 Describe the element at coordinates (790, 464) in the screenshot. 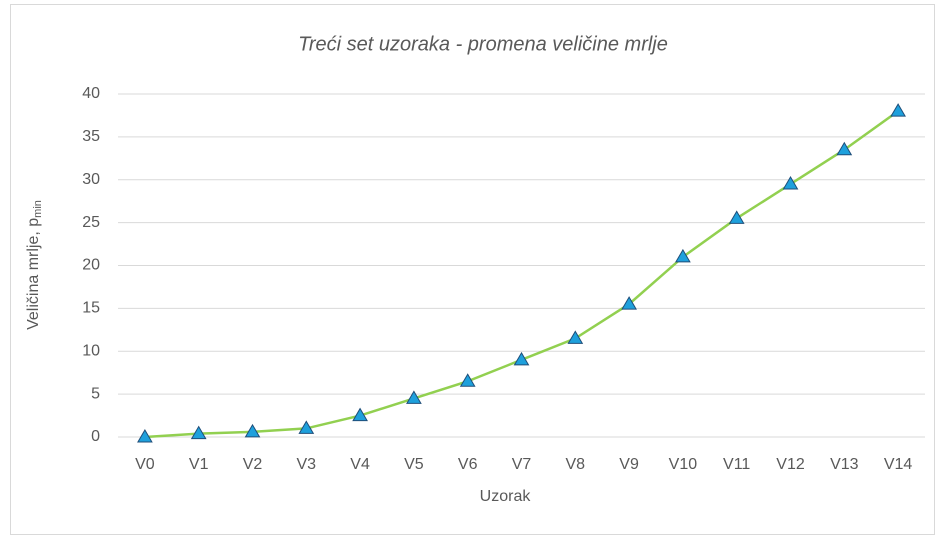

I see `x-tick-label: V12` at that location.